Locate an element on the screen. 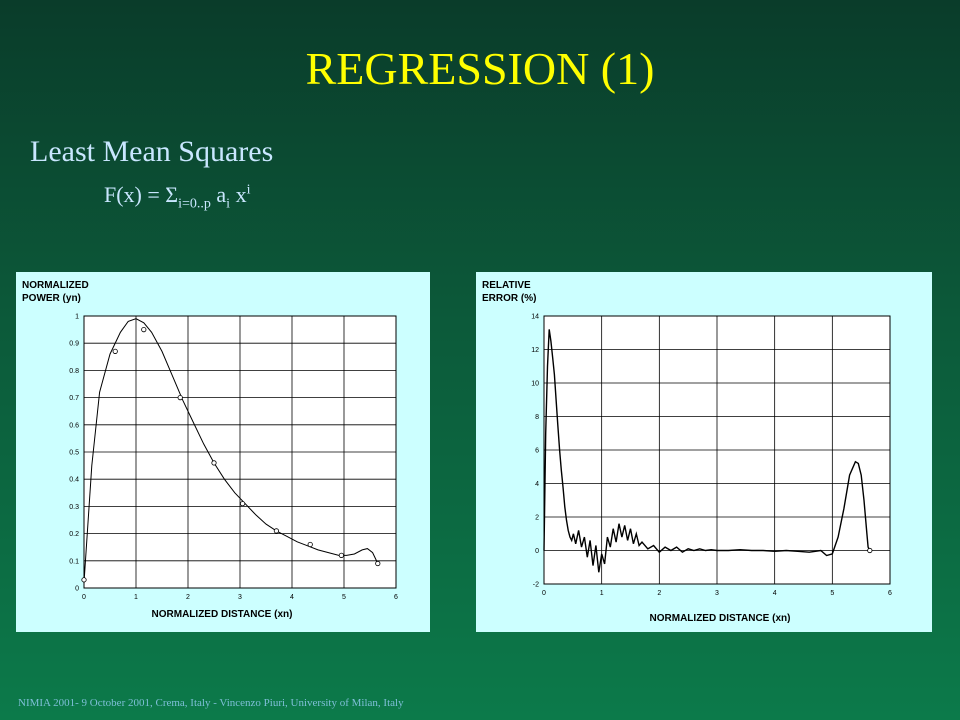 The image size is (960, 720). y-axis-label: NORMALIZED is located at coordinates (55, 285).